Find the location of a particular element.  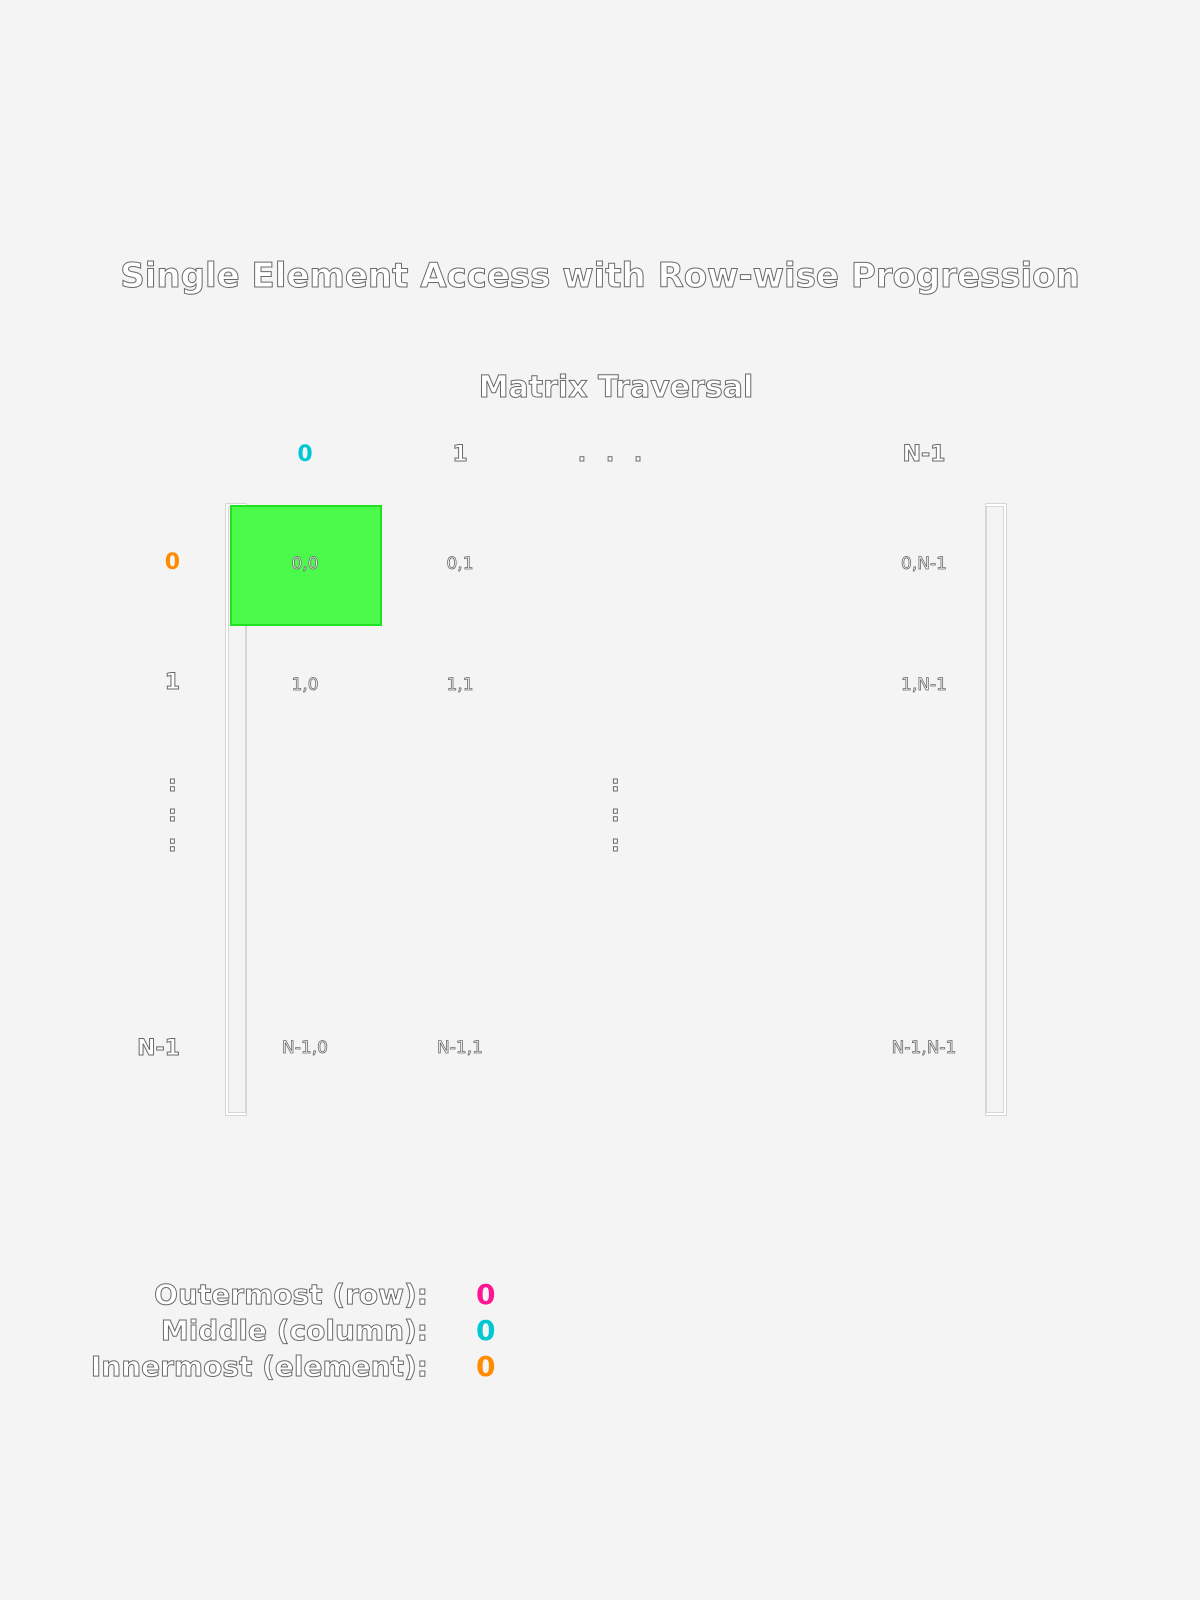

row-header-last: N-1 is located at coordinates (159, 1049).